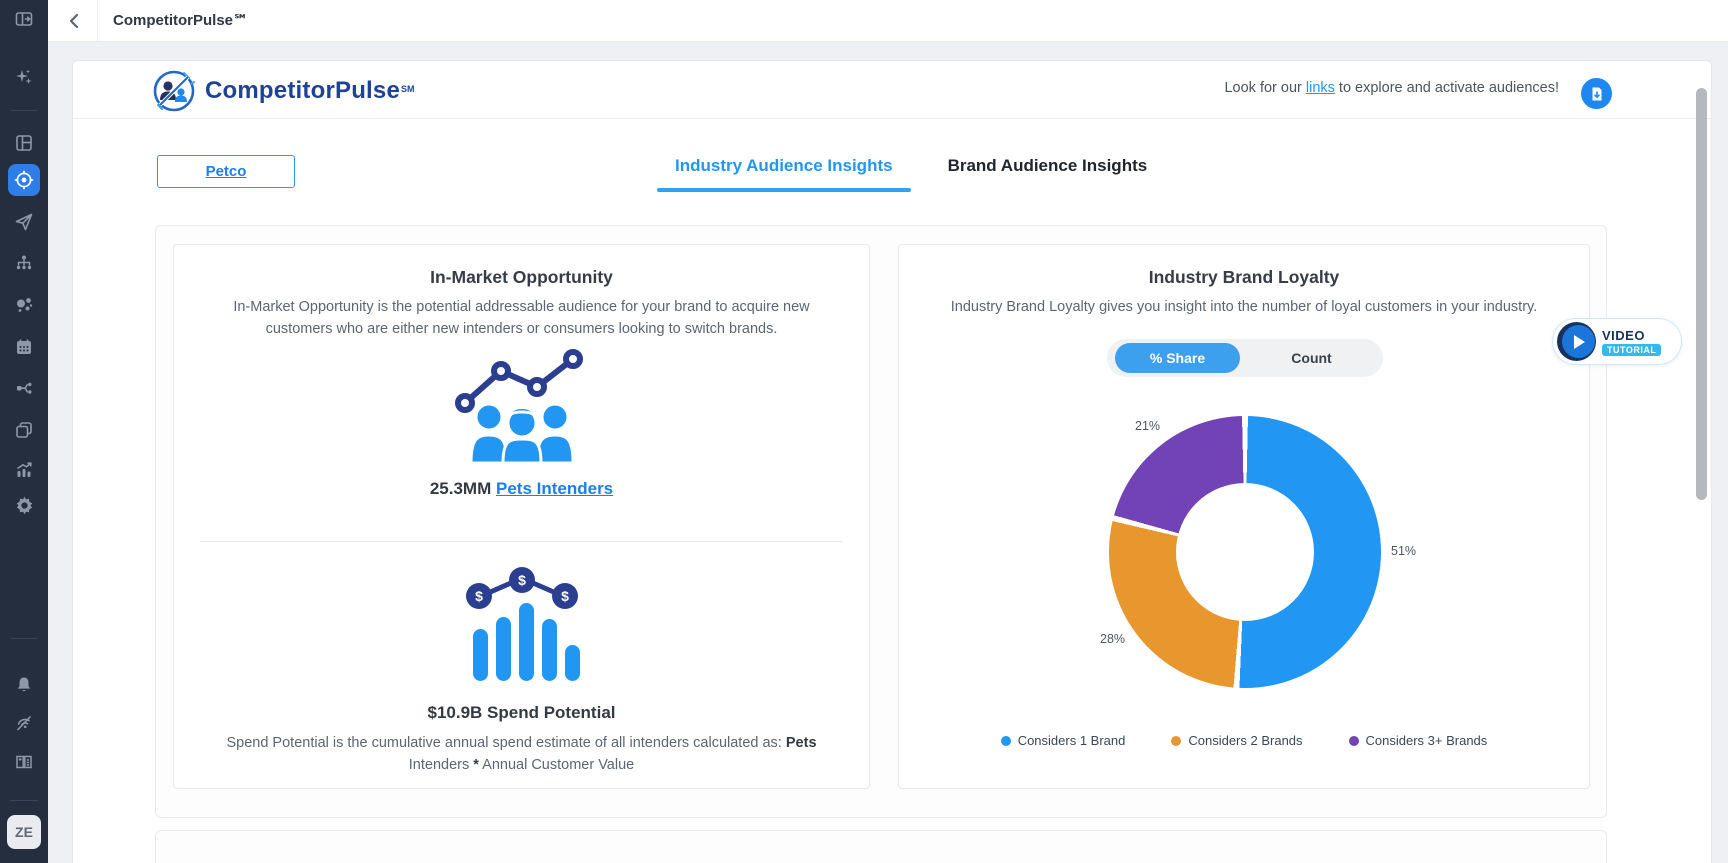  What do you see at coordinates (24, 832) in the screenshot?
I see `user-avatar: ZE` at bounding box center [24, 832].